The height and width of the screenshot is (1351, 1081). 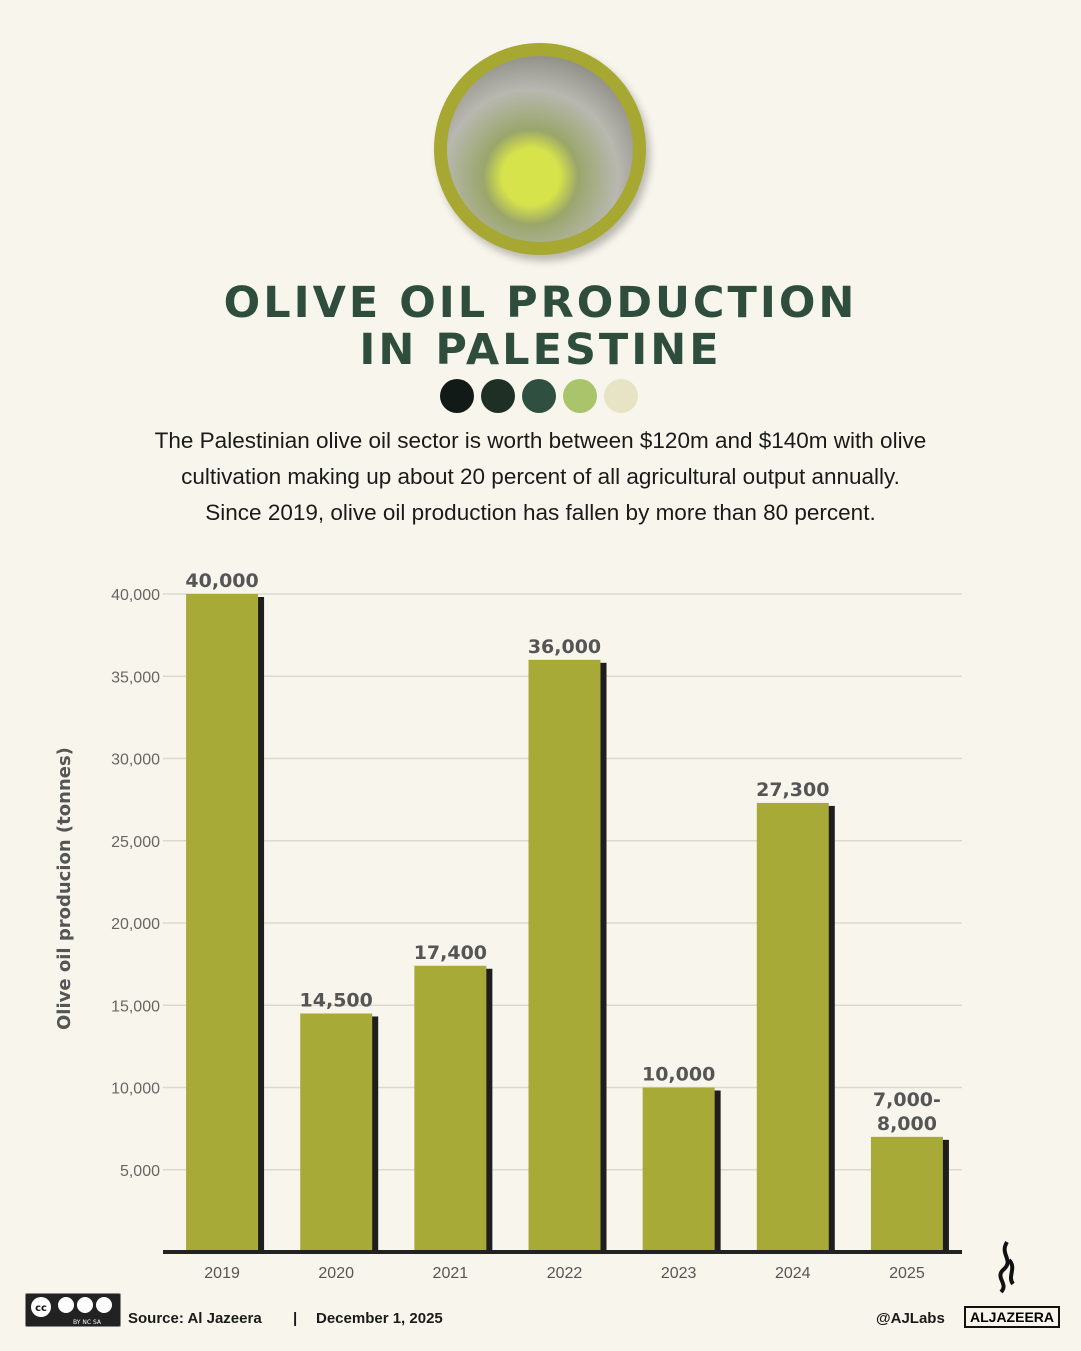 I want to click on data-label: 10,000, so click(x=678, y=1075).